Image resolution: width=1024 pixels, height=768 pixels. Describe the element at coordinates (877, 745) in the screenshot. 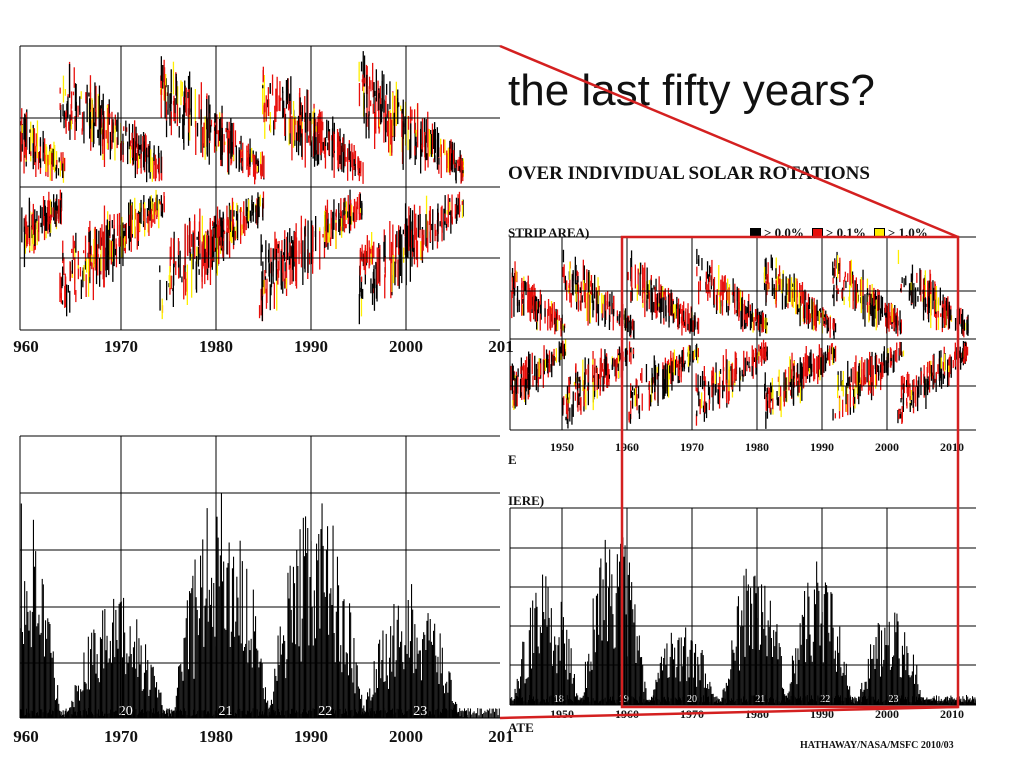

I see `figure-credit: HATHAWAY/NASA/MSFC 2010/03` at that location.